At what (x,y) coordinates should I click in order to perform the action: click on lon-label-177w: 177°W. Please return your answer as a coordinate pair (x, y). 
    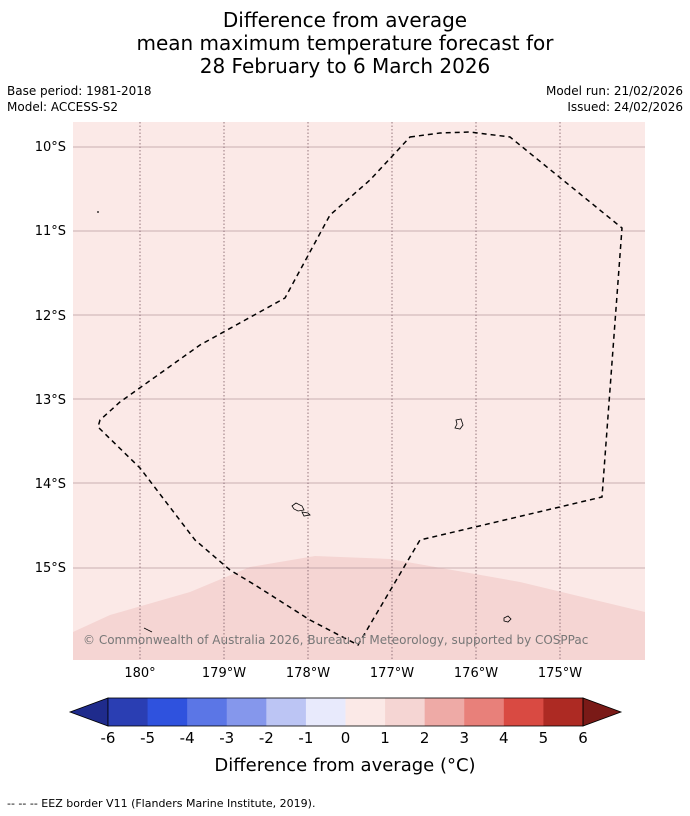
    Looking at the image, I should click on (392, 673).